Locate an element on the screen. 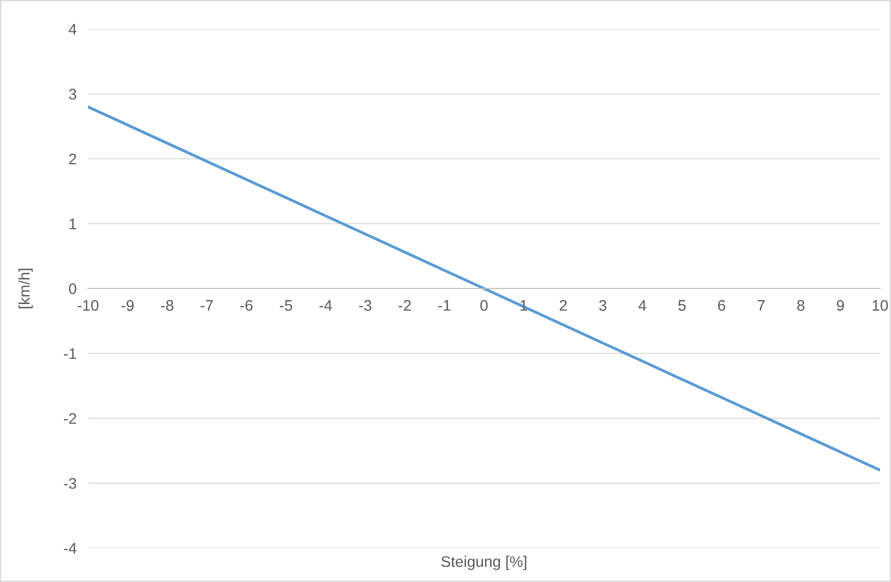  y-tick-label: 3 is located at coordinates (72, 94).